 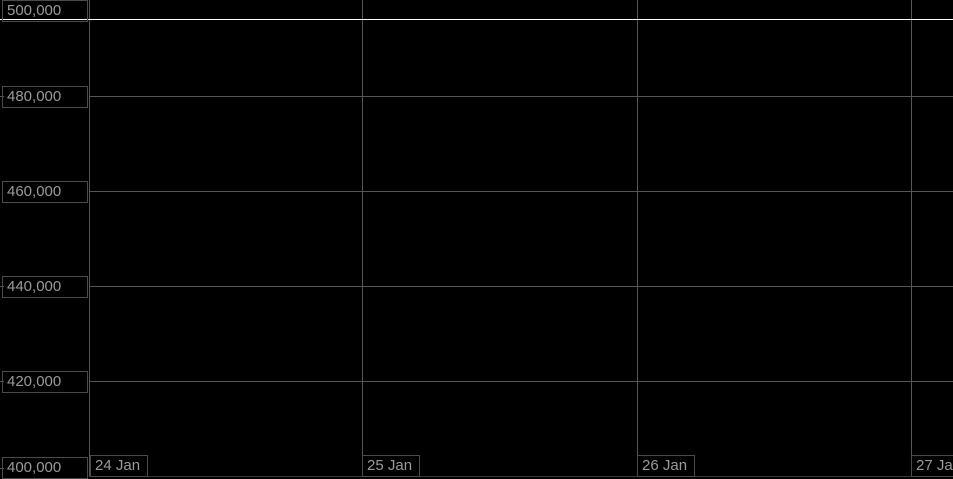 I want to click on y-axis-label-480000: 480,000, so click(x=45, y=97).